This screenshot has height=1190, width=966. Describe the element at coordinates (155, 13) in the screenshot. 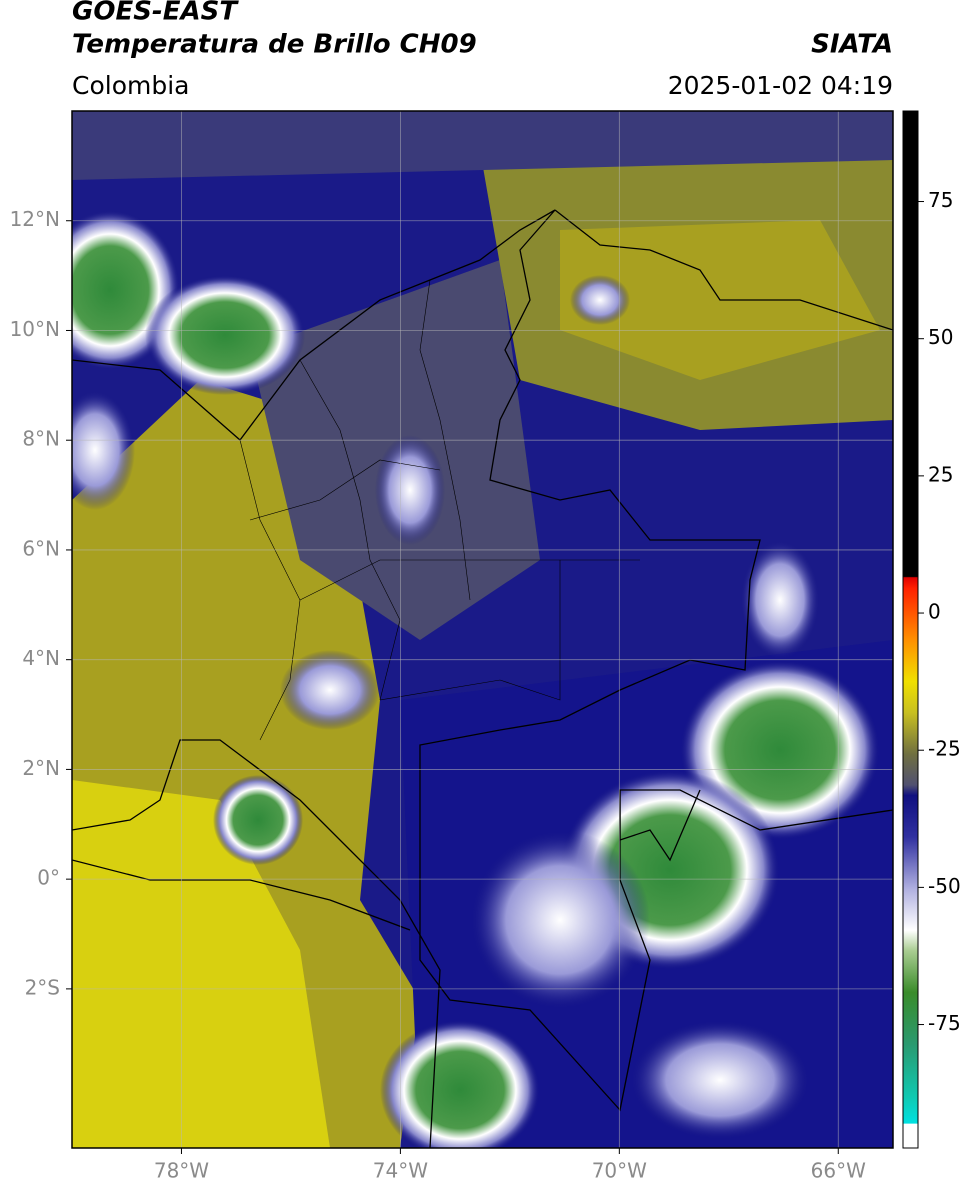

I see `title-line-1: GOES-EAST` at that location.